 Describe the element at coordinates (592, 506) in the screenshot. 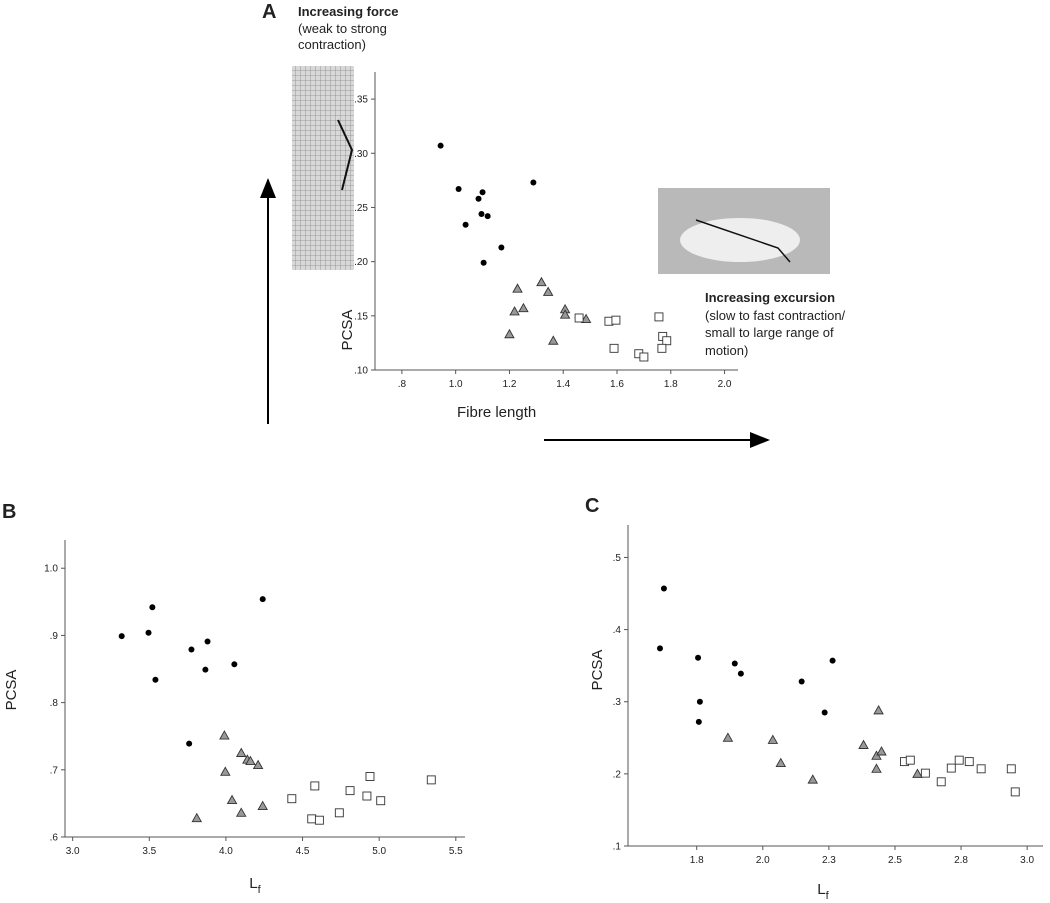

I see `panel-label: C` at that location.